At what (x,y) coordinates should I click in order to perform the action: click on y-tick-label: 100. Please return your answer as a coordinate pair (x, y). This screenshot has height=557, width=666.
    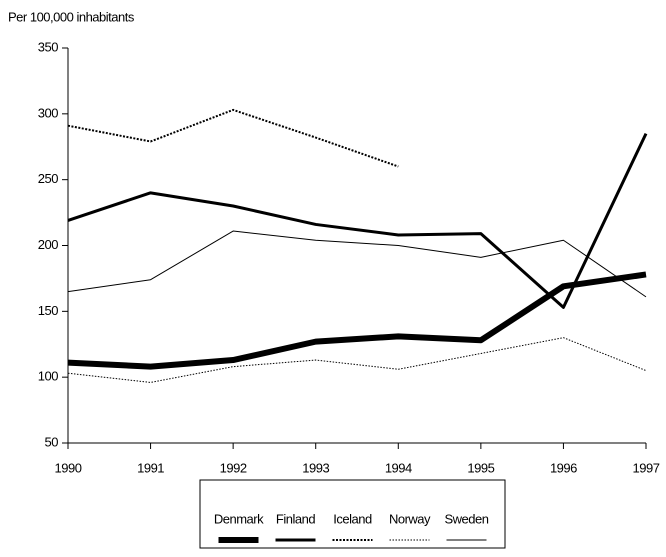
    Looking at the image, I should click on (48, 376).